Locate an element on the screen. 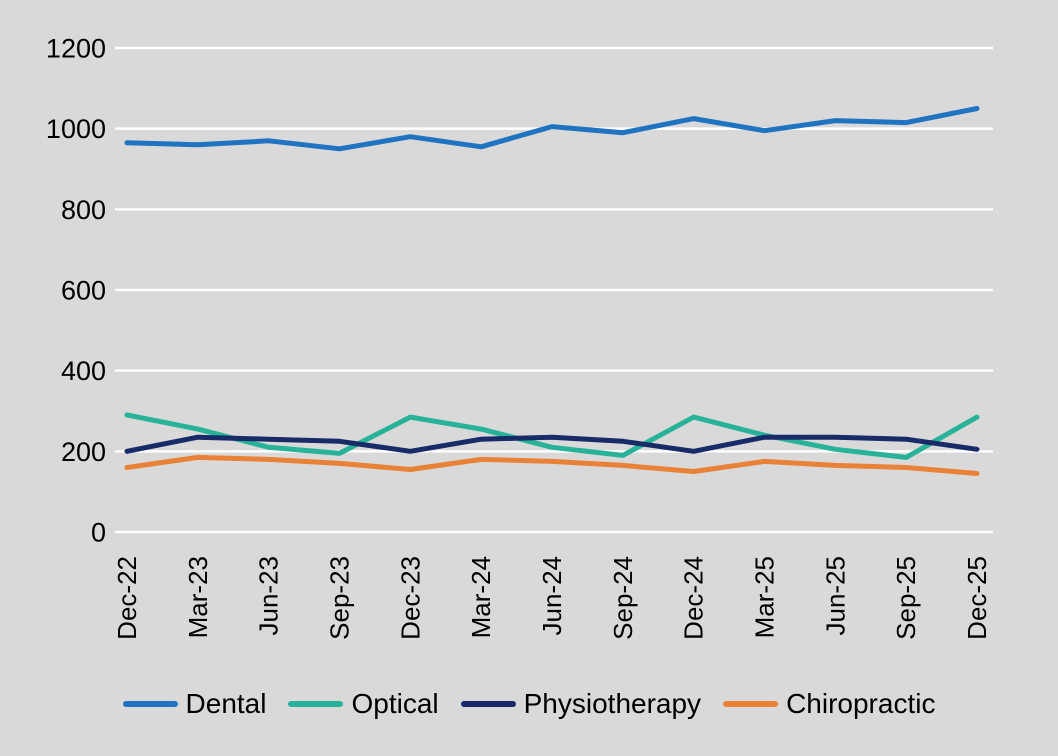  y-axis-tick-label: 200 is located at coordinates (83, 452).